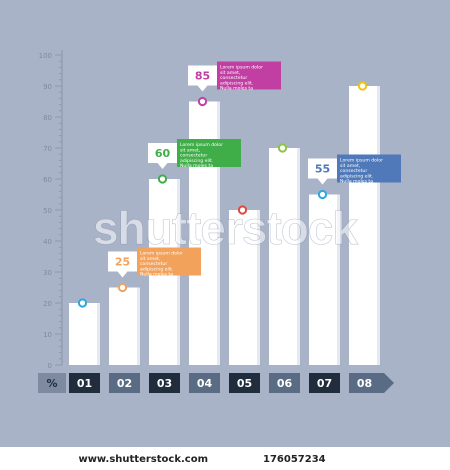  What do you see at coordinates (143, 459) in the screenshot?
I see `footer-site: www.shutterstock.com` at bounding box center [143, 459].